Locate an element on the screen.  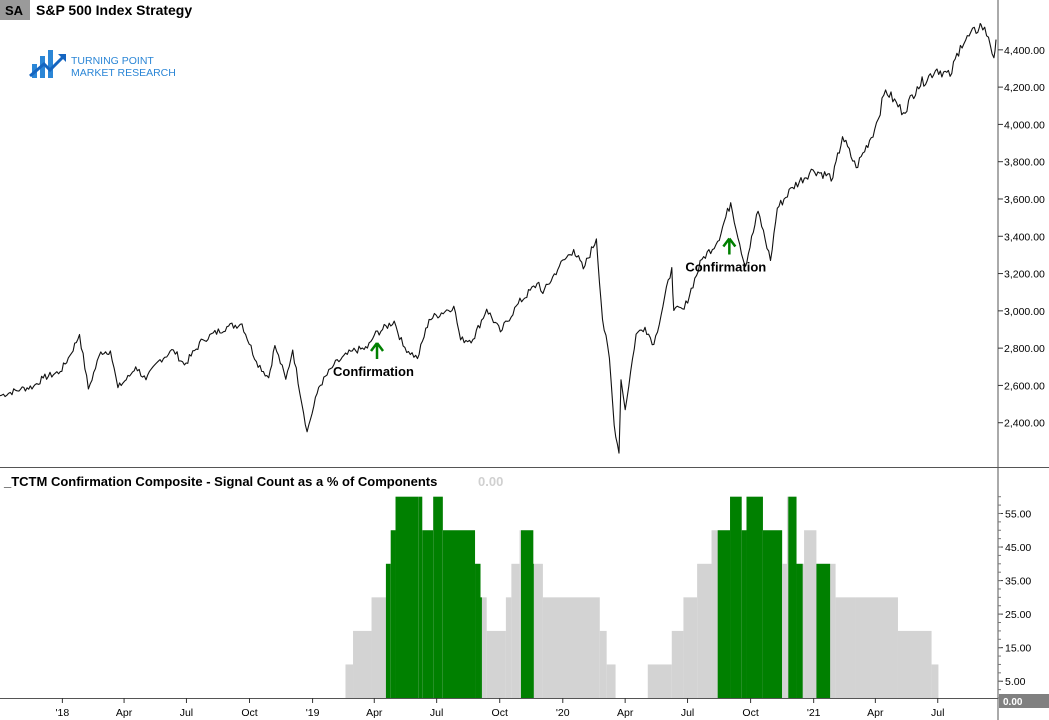
indicator-value-badge: 0.00 is located at coordinates (1013, 702).